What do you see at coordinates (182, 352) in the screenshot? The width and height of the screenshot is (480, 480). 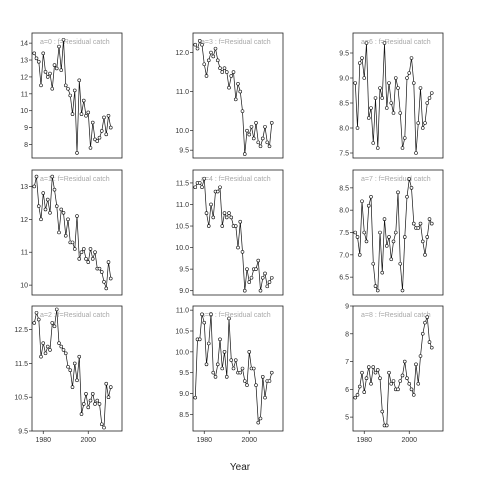 I see `y-tick-label: 10.0` at bounding box center [182, 352].